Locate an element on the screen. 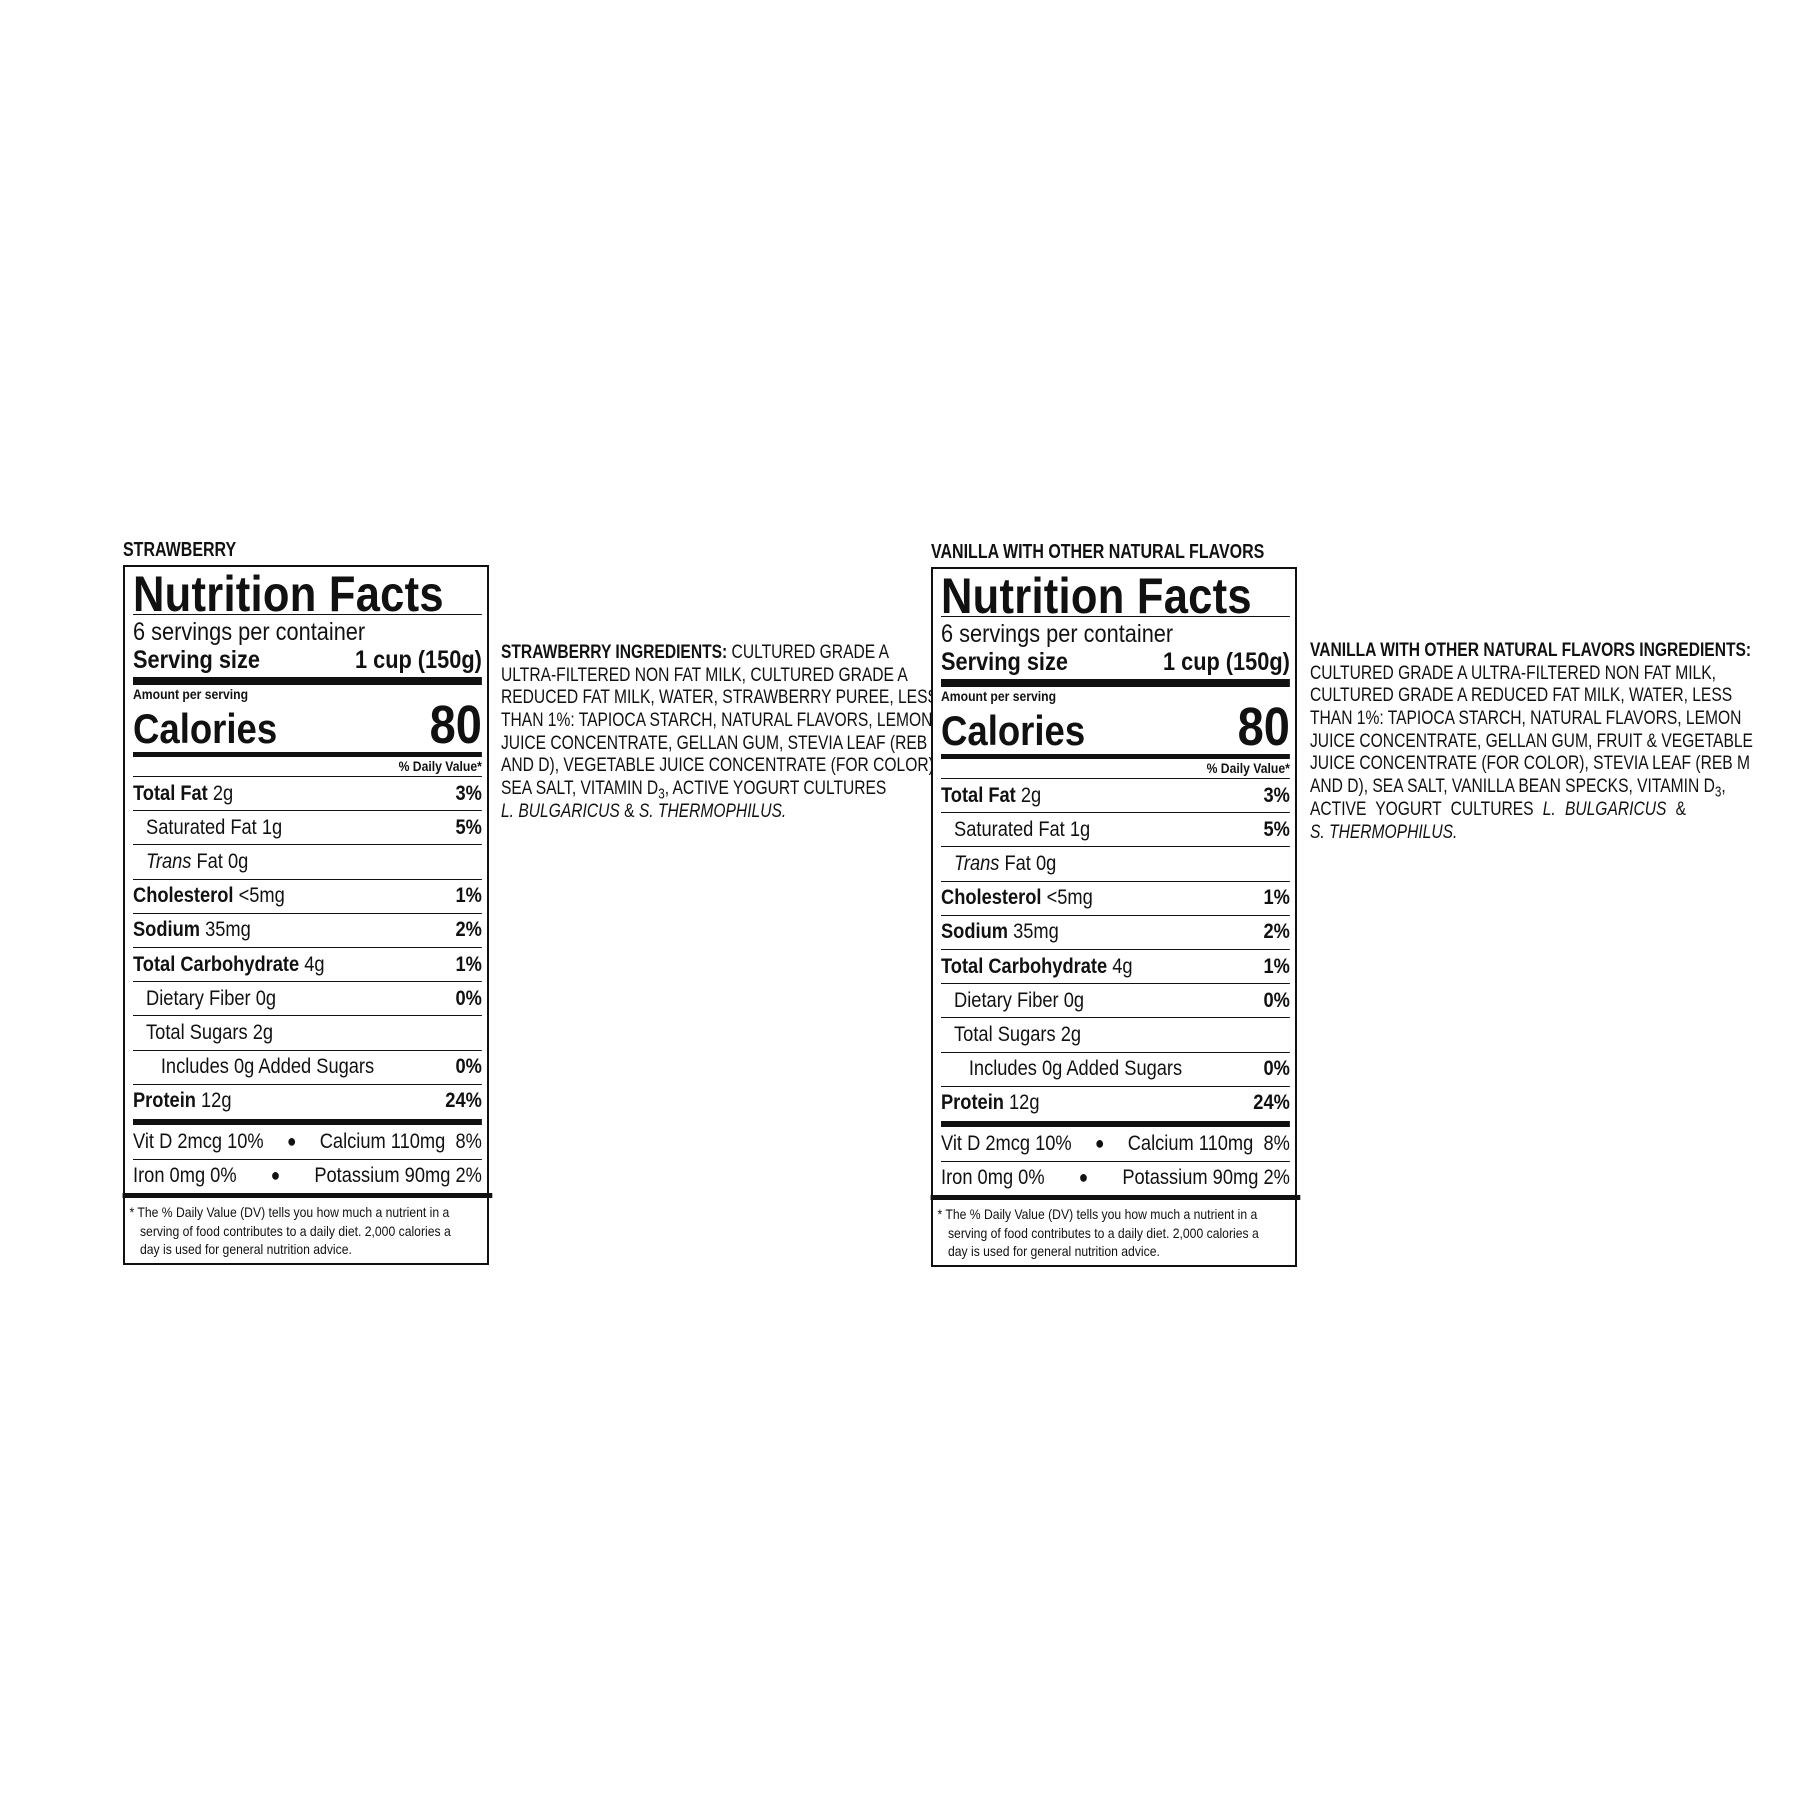  ingredients-line: S. THERMOPHILUS. is located at coordinates (1498, 832).